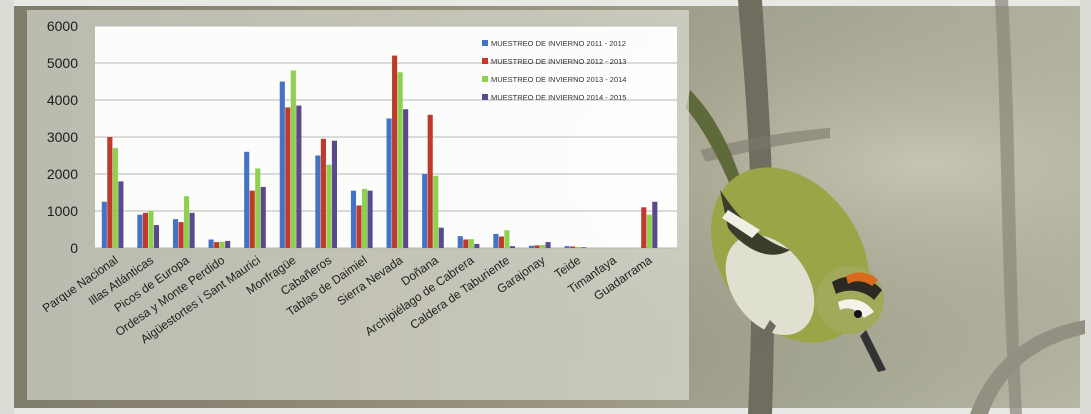 The width and height of the screenshot is (1091, 414). I want to click on y-tick-label: 2000, so click(62, 174).